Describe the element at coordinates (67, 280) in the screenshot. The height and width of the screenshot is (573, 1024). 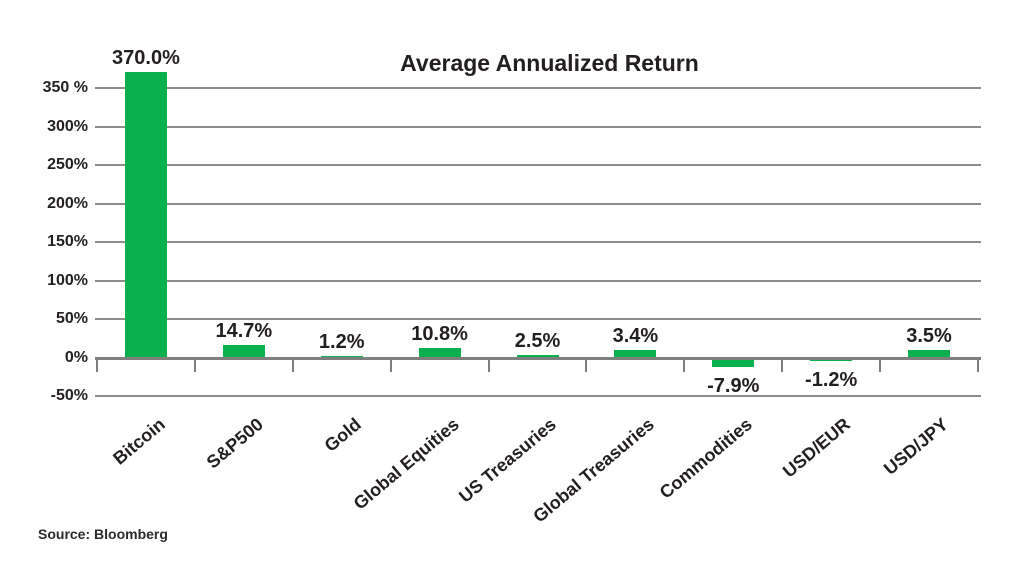
I see `y-axis-tick-label: 100%` at that location.